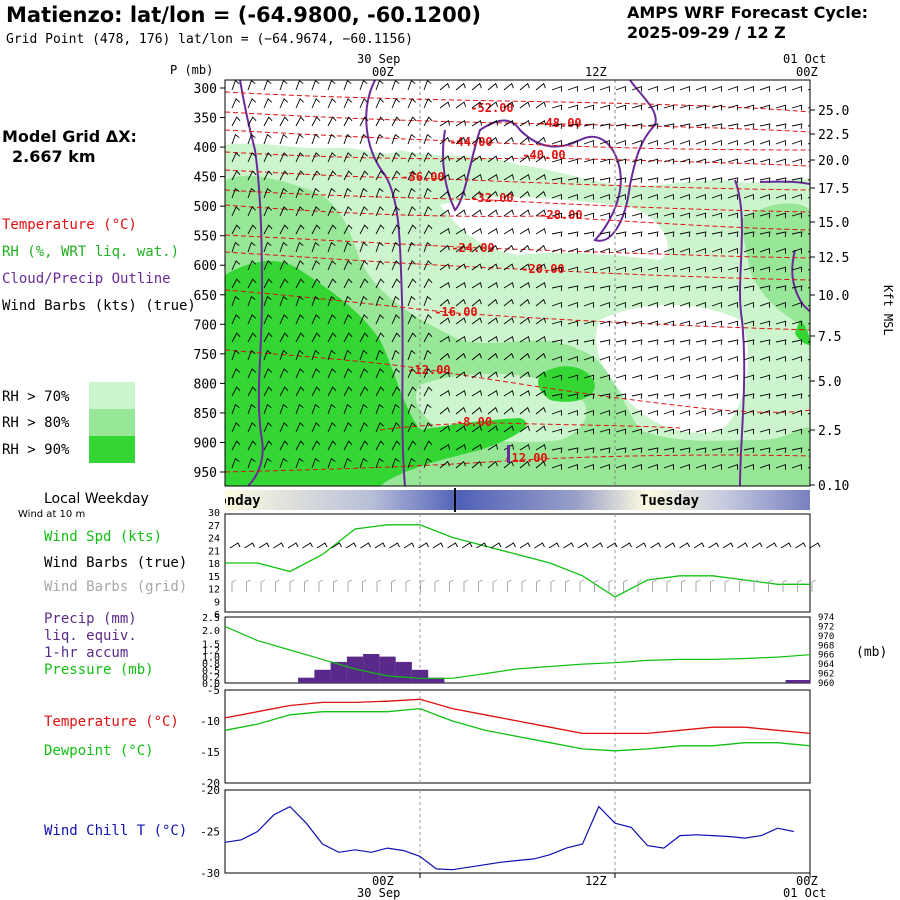  I want to click on wind-speed-tick-label: 21, so click(214, 551).